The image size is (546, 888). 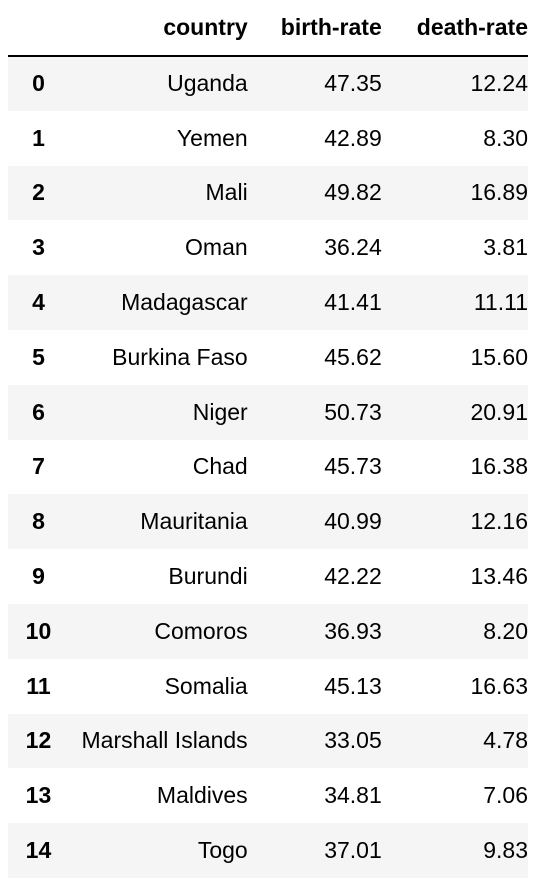 I want to click on birth-rate-cell: 34.81, so click(x=353, y=795).